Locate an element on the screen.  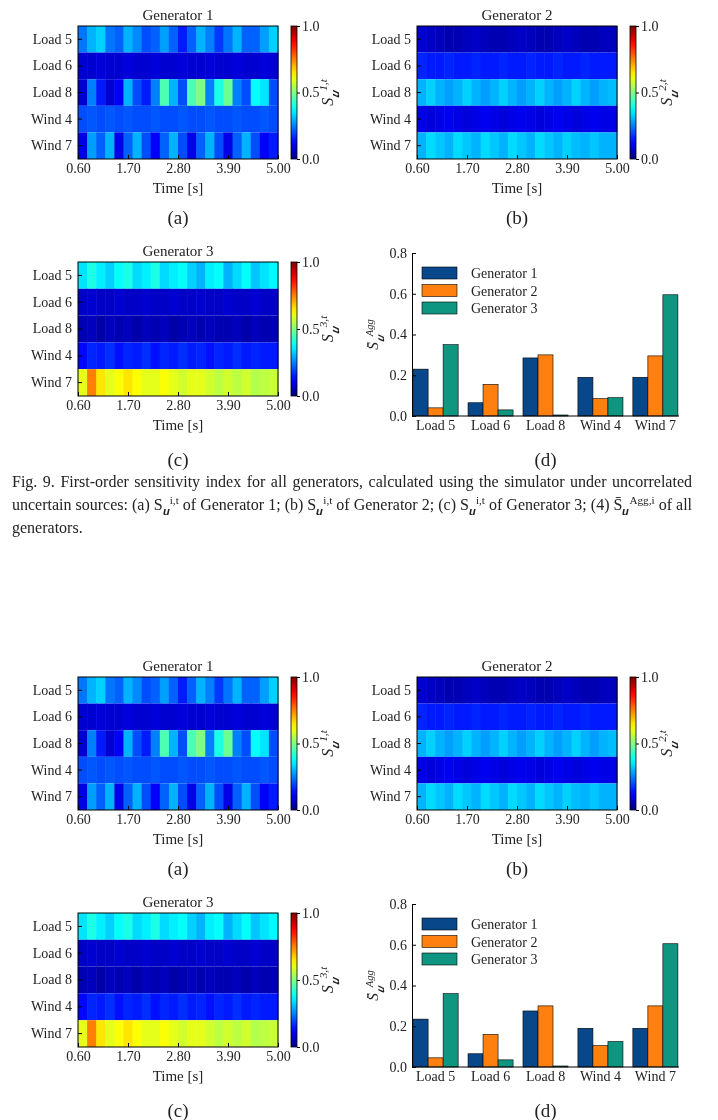
text: Fig. 9. First-order sensitivity index for all generators, calculated using the simulator under uncorrelated uncertain sources: (a) S$_{𝒖}$$^{i,t}$ of Generator 1; (b) S$_{𝒖}$$^{i,t}$ of Generator 2; (c) S$_{𝒖}$$^{i,t}$ of Generator 3; (4) S̄$_{𝒖}$$^{Agg,i}$ of all generators. is located at coordinates (352, 504).